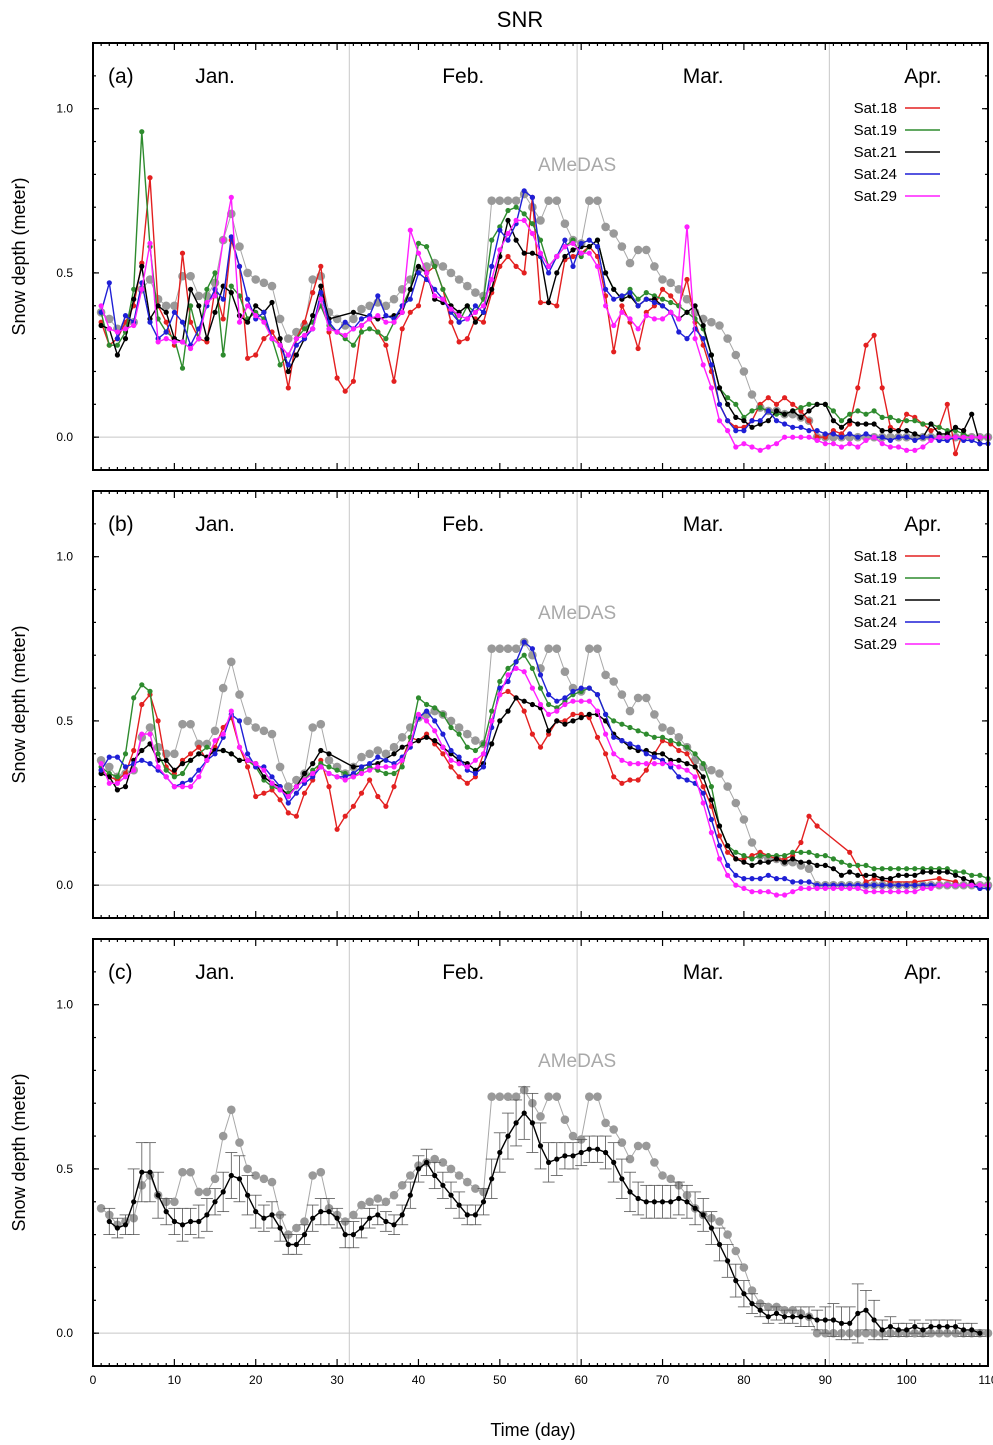  I want to click on x-tick-label: 70, so click(663, 1380).